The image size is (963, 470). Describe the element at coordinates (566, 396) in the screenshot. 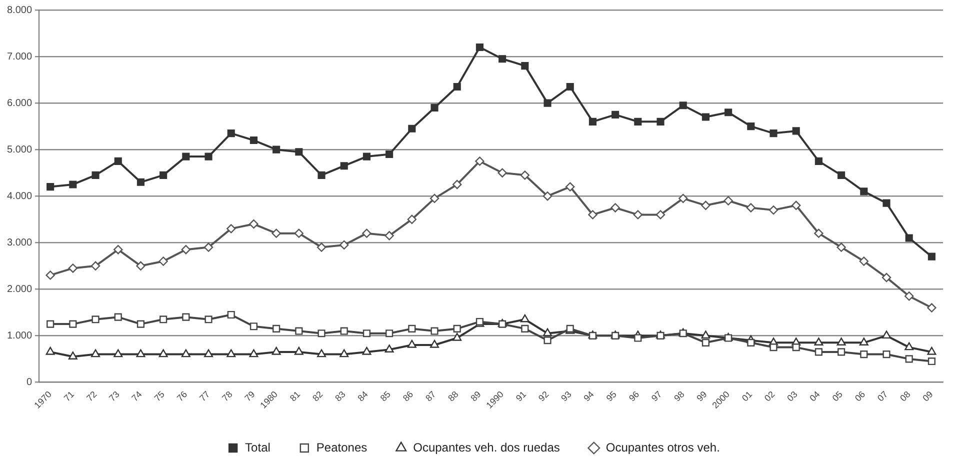

I see `x-tick-label: 93` at that location.